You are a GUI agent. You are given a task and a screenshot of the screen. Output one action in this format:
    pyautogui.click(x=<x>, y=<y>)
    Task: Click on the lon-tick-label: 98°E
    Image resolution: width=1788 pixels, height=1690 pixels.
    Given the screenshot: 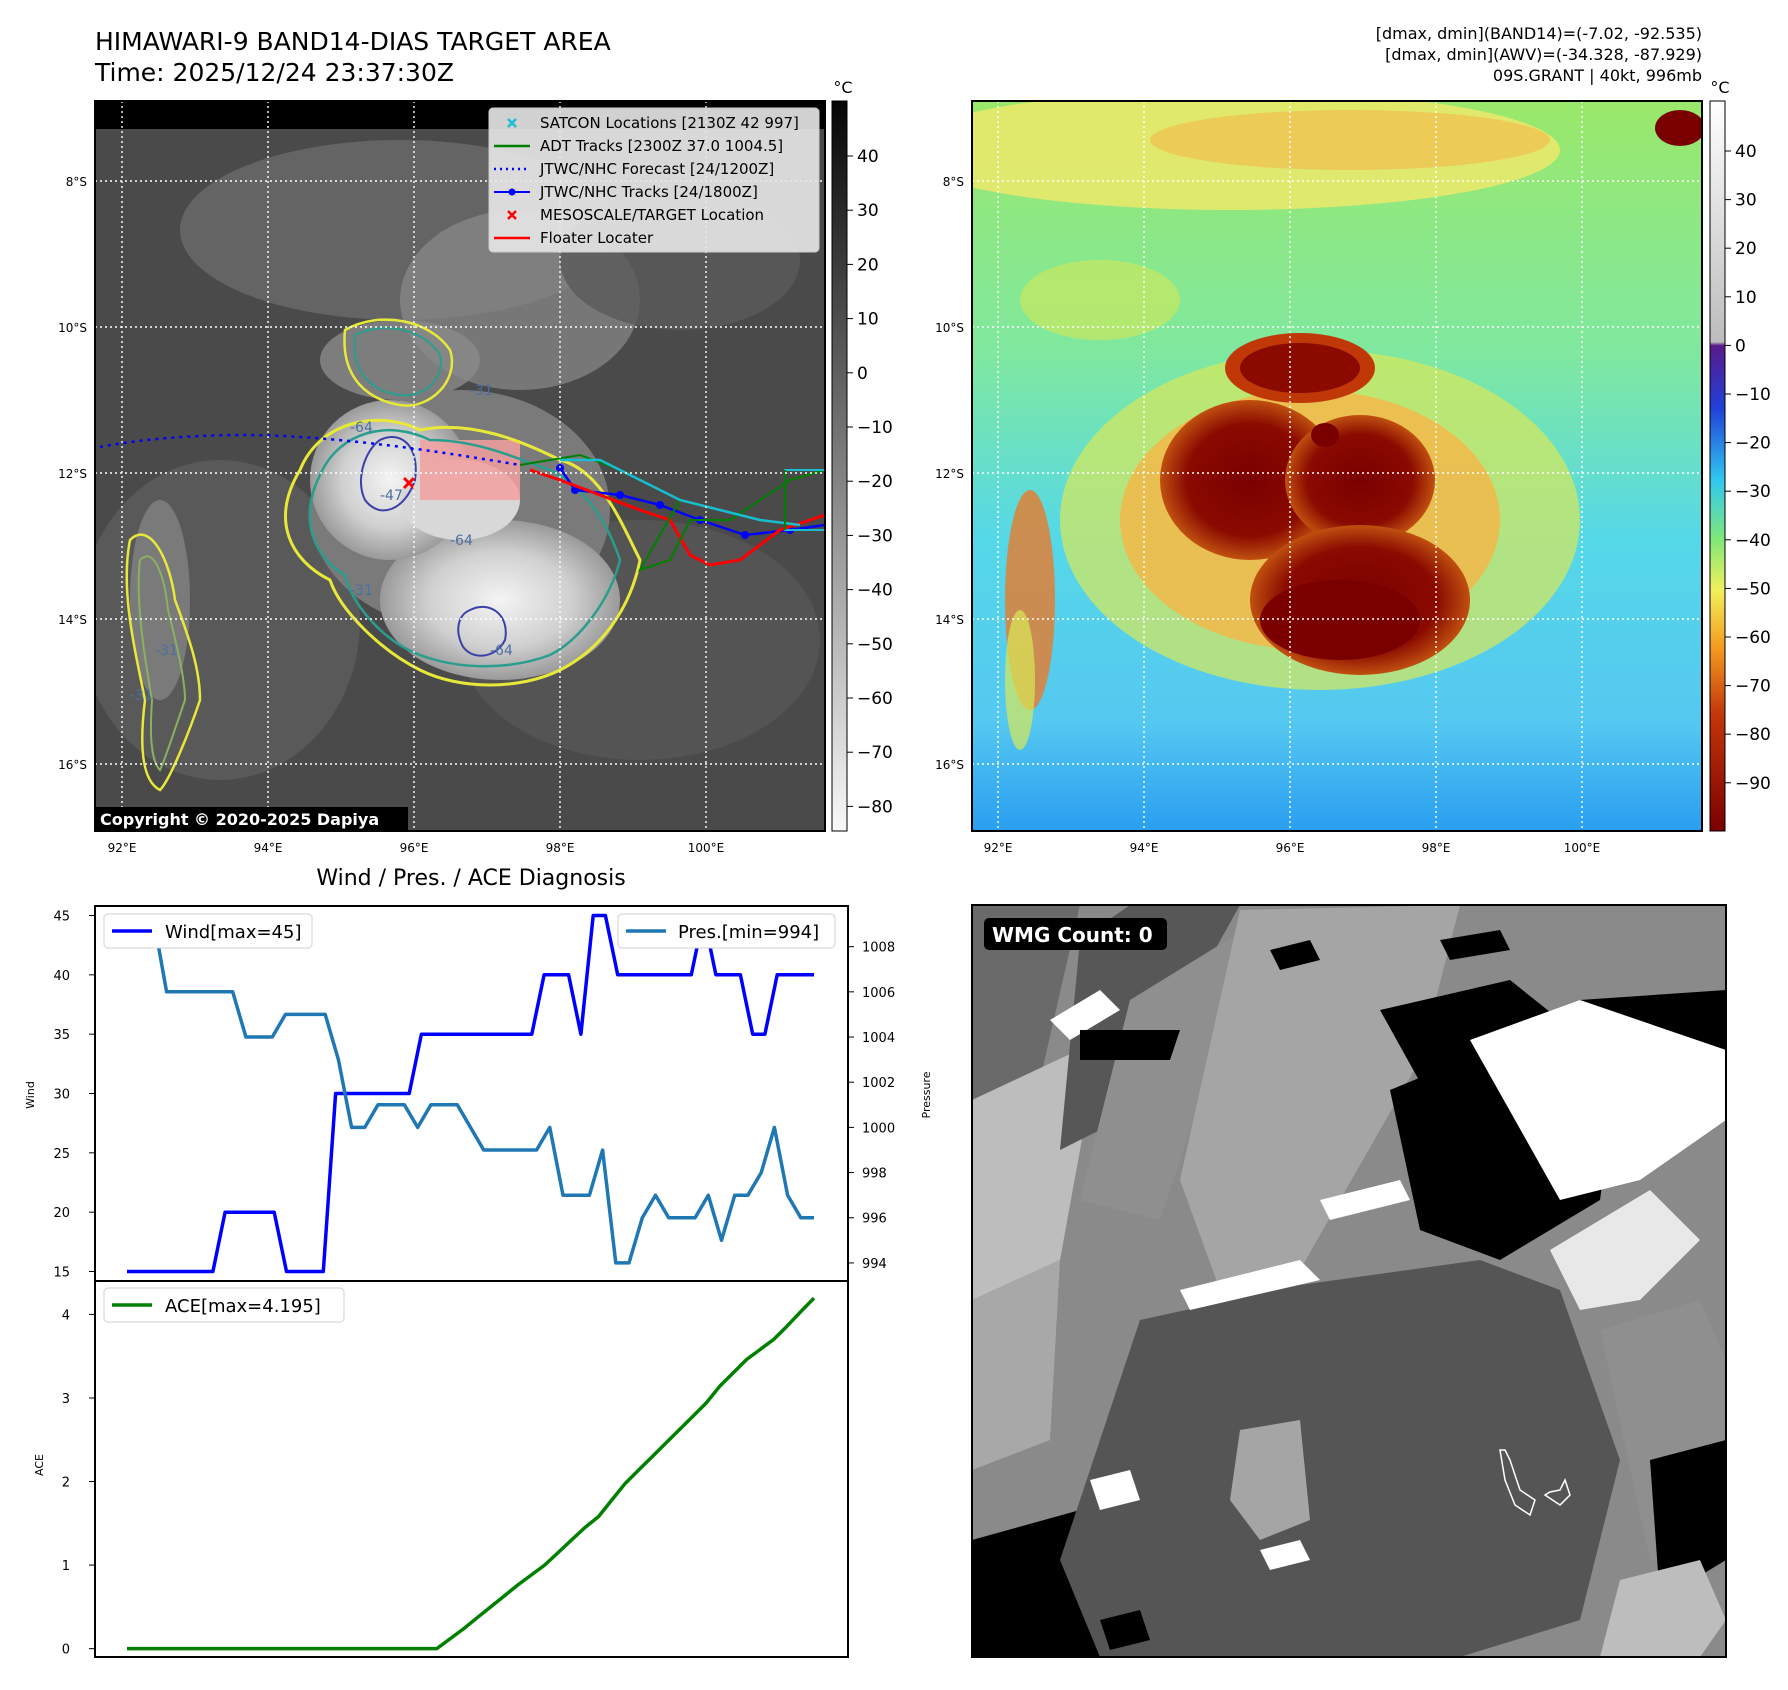 What is the action you would take?
    pyautogui.click(x=1436, y=848)
    